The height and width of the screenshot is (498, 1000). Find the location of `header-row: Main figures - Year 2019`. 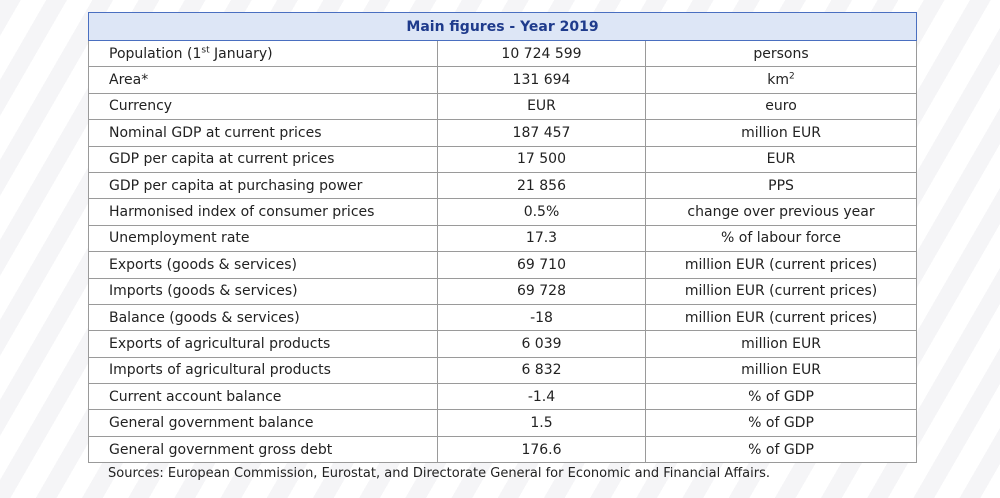

header-row: Main figures - Year 2019 is located at coordinates (502, 26).